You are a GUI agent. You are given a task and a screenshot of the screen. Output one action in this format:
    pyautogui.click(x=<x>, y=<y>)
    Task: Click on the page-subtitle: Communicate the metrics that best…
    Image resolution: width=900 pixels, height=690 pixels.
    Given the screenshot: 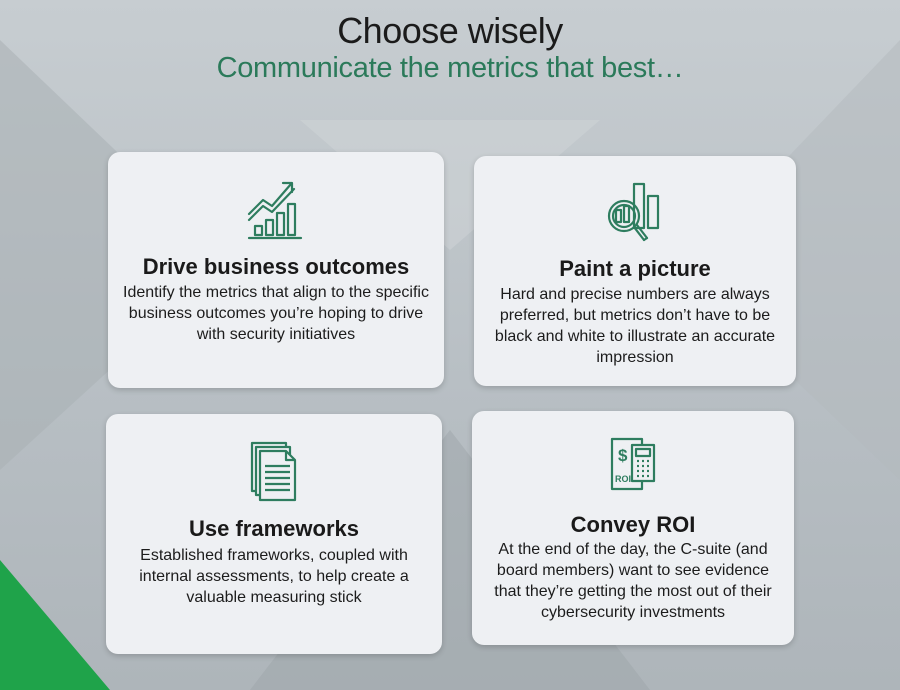 What is the action you would take?
    pyautogui.click(x=450, y=68)
    